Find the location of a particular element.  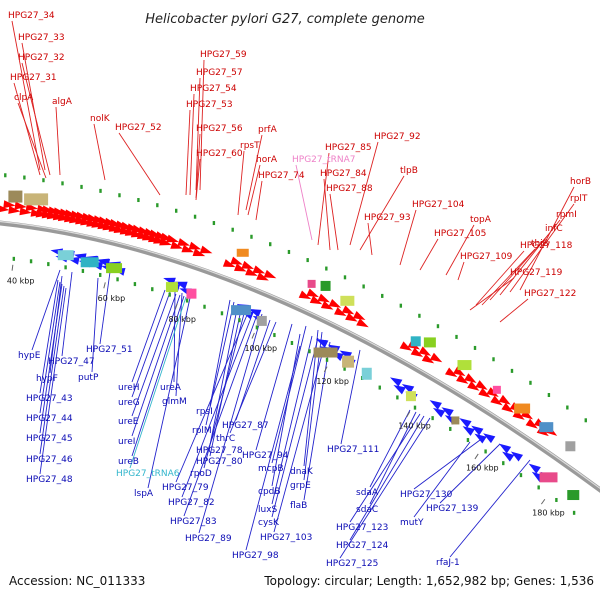

gene-label-forward: horA is located at coordinates (267, 160).